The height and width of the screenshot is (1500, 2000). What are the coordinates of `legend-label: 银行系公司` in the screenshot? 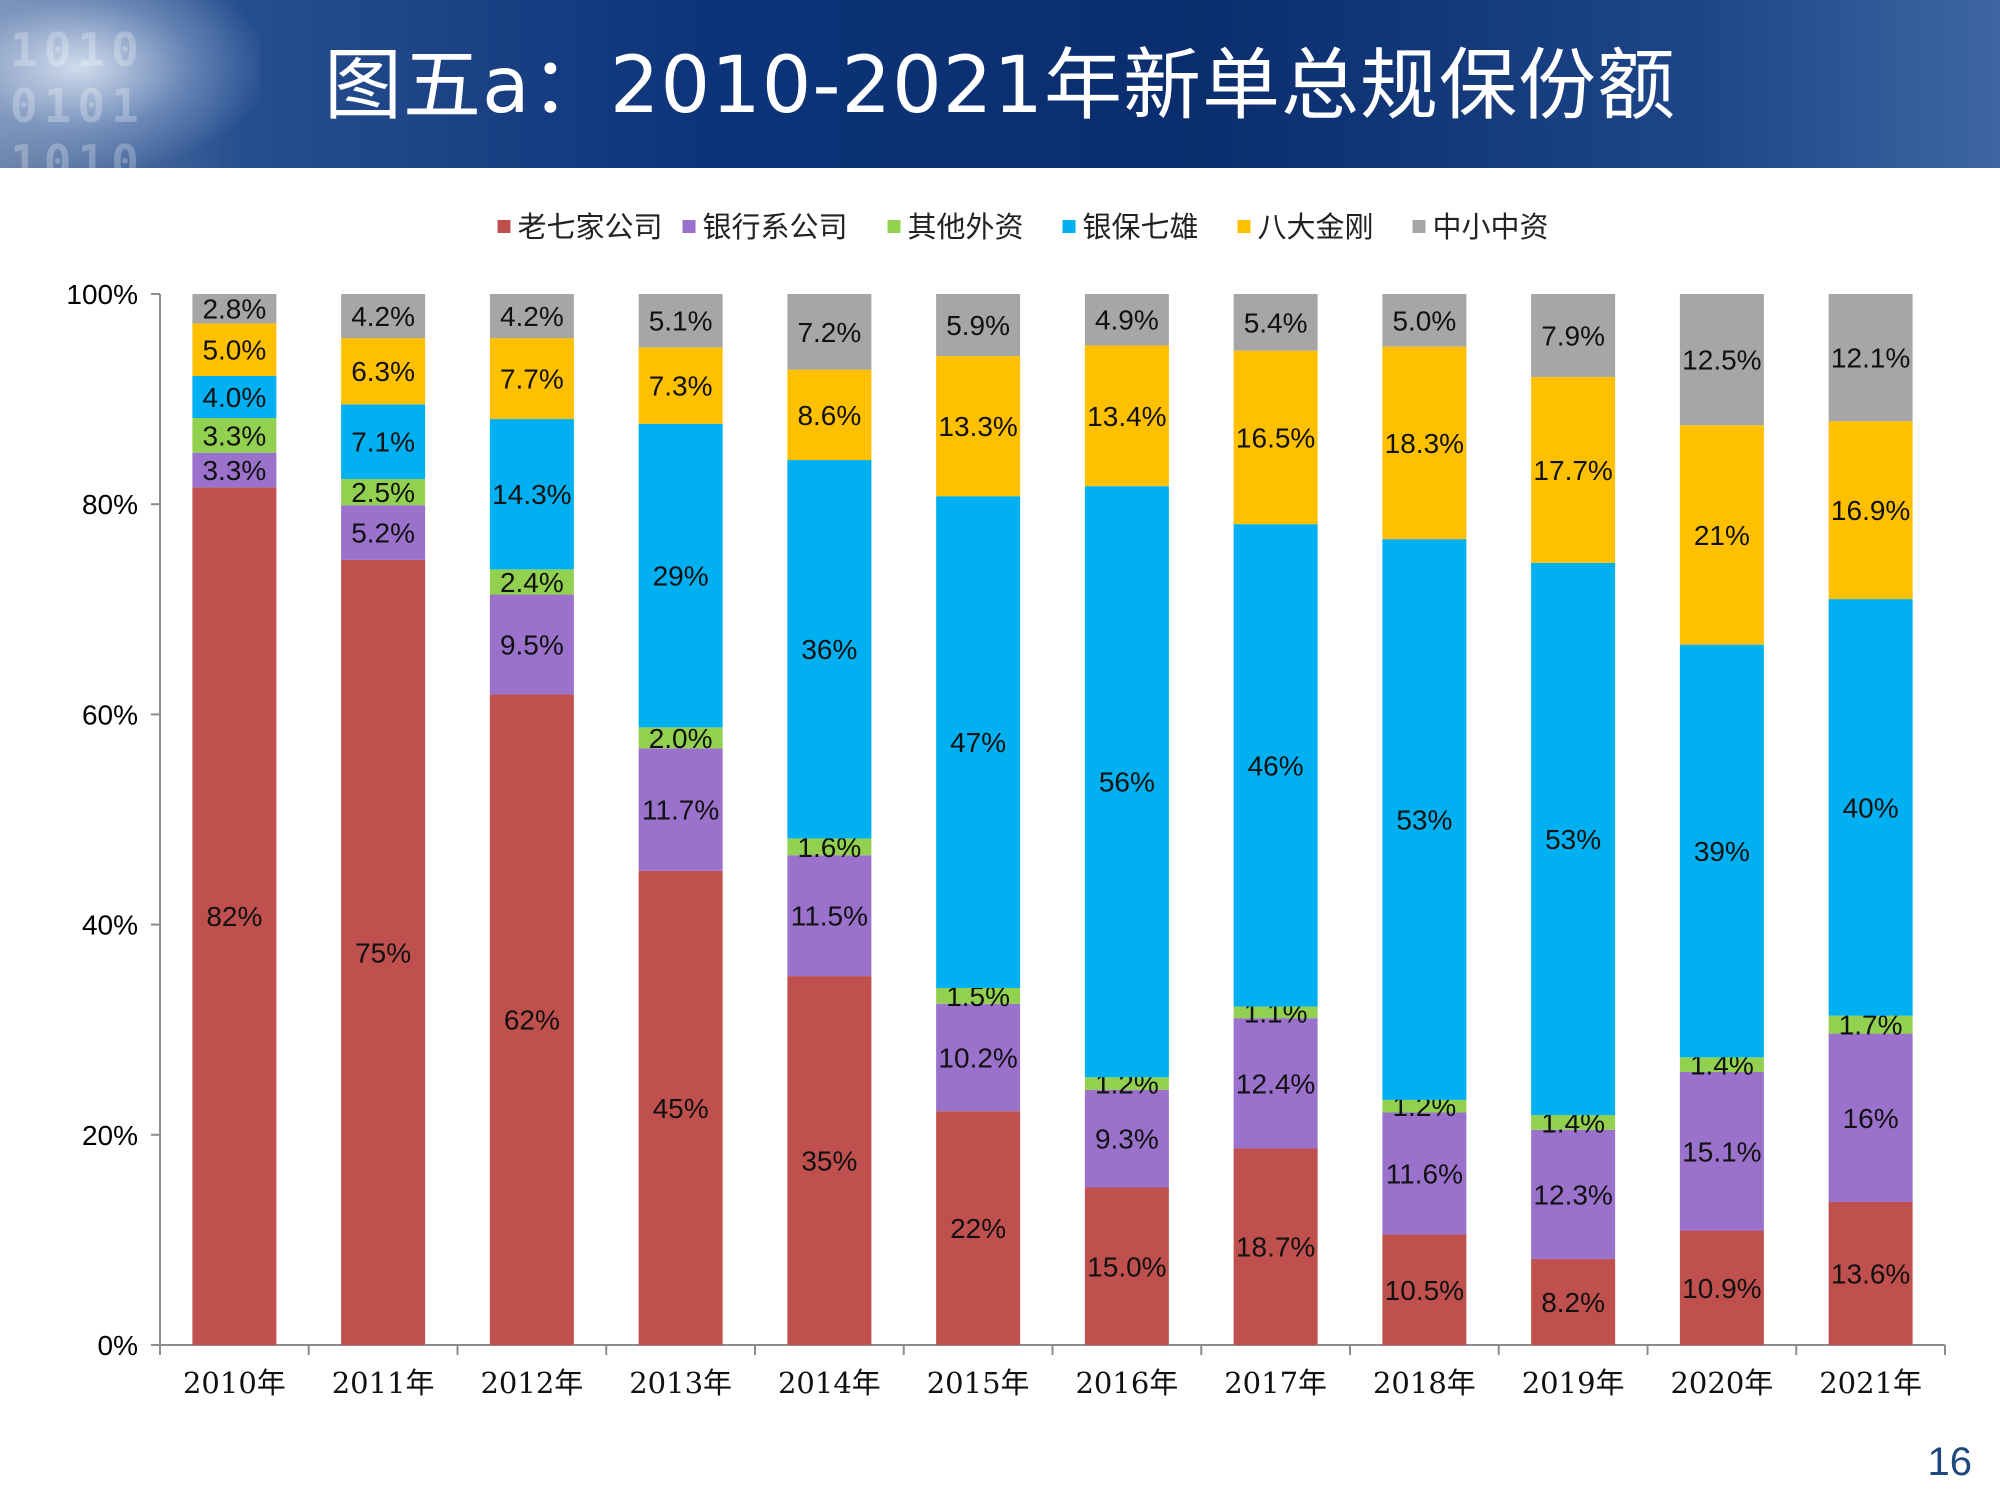 It's located at (775, 227).